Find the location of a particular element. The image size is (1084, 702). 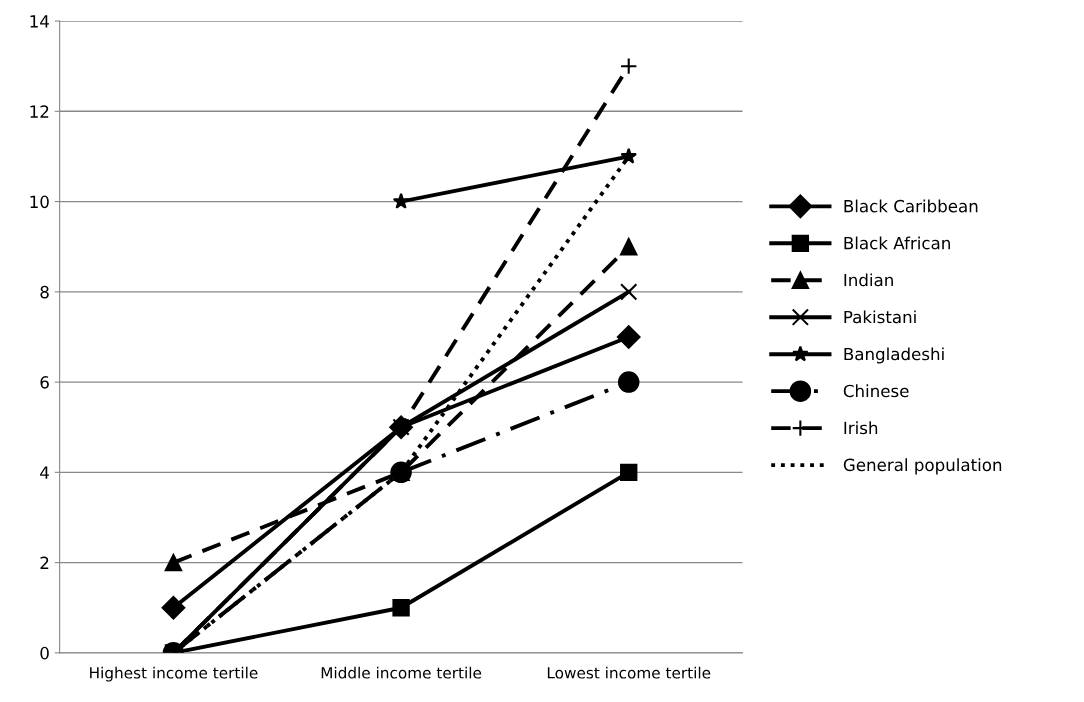

y-tick-label: 8 is located at coordinates (44, 292).